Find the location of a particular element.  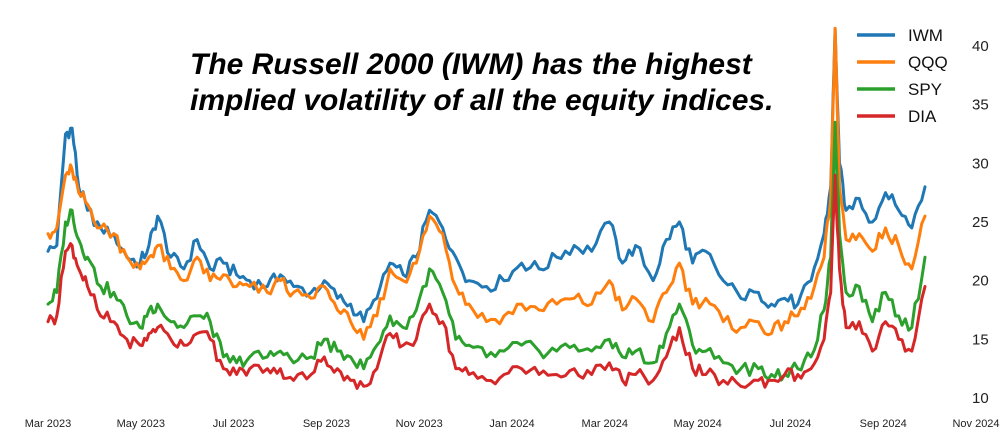

y-tick-label: 30 is located at coordinates (980, 163).